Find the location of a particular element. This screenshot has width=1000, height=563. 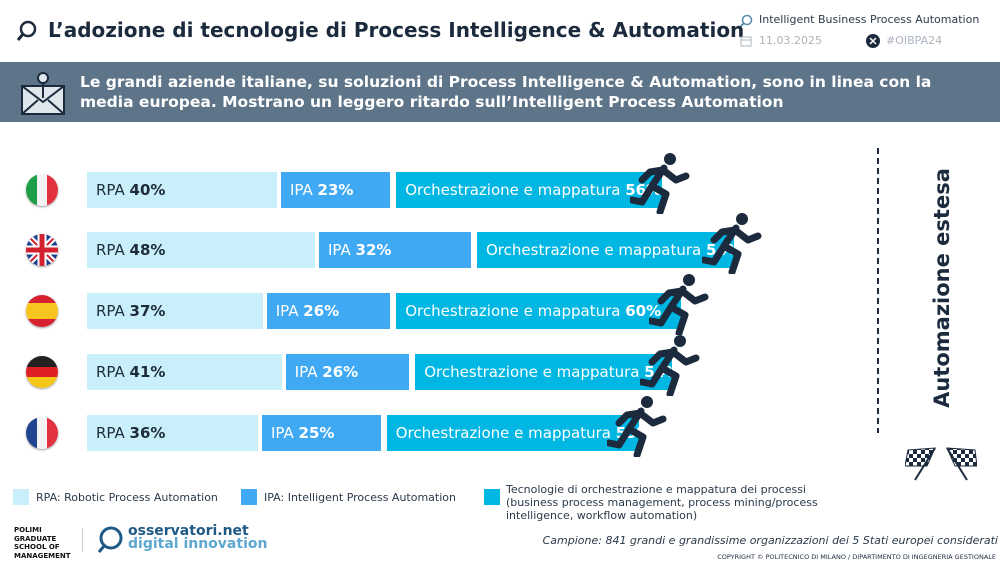

date: 11.03.2025 is located at coordinates (790, 40).